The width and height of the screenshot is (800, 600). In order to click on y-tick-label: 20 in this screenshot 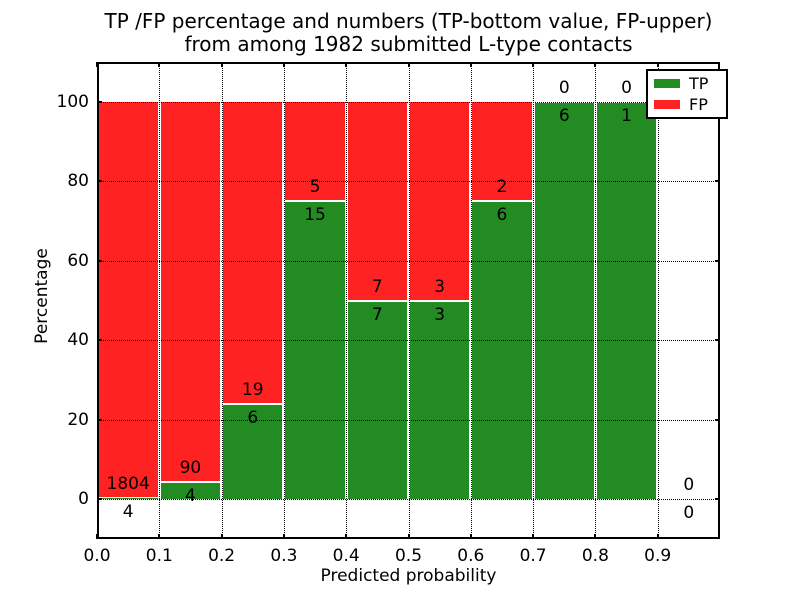, I will do `click(78, 419)`.